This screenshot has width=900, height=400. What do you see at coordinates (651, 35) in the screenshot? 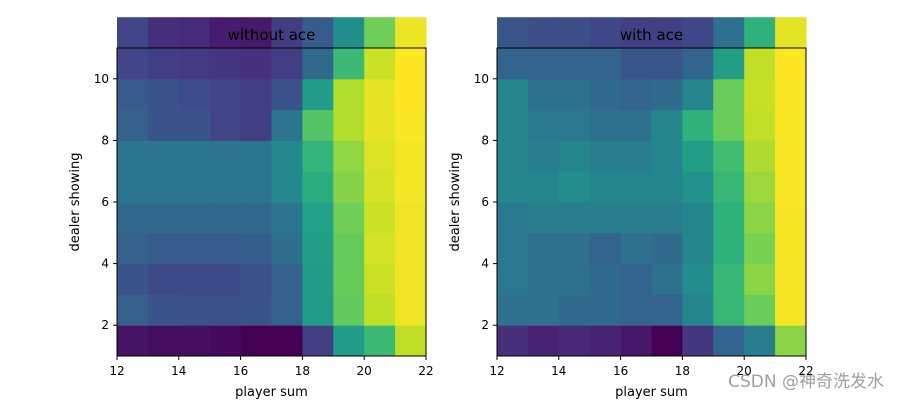
I see `chart-title: with ace` at bounding box center [651, 35].